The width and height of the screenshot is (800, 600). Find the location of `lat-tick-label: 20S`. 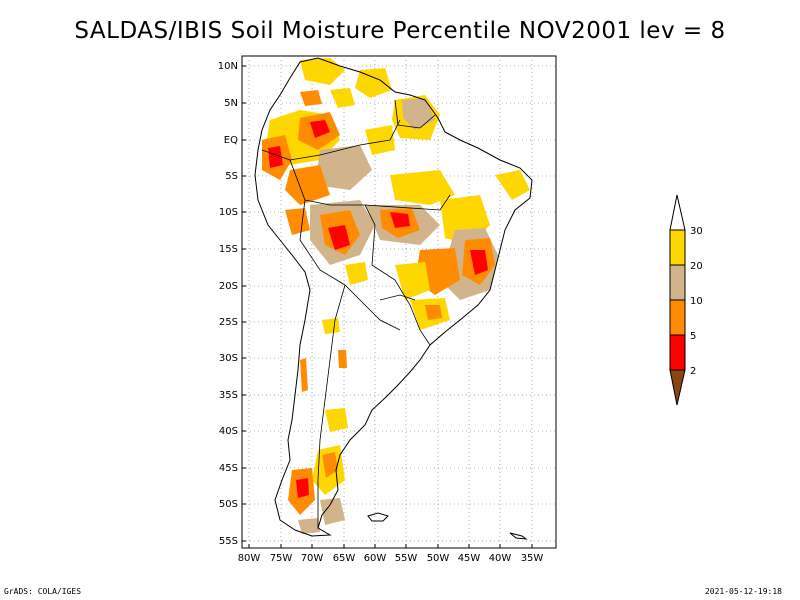

lat-tick-label: 20S is located at coordinates (228, 286).